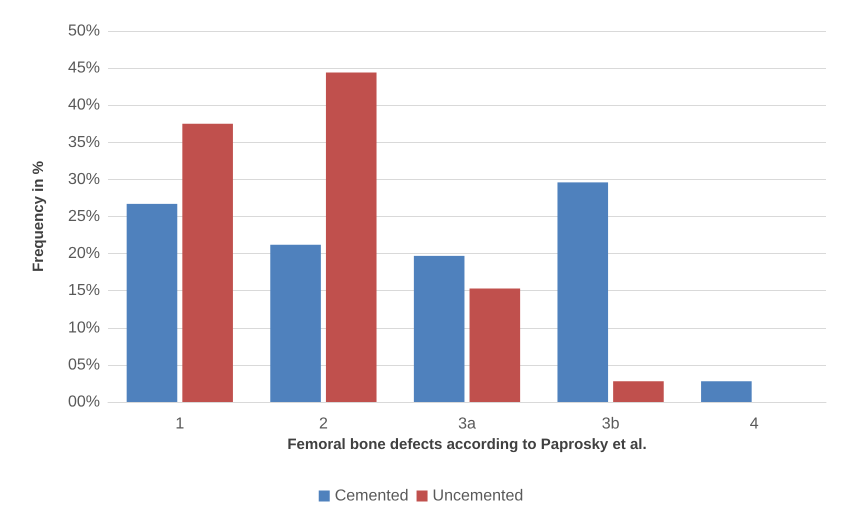 This screenshot has width=842, height=517. What do you see at coordinates (84, 216) in the screenshot?
I see `y-tick-label: 25%` at bounding box center [84, 216].